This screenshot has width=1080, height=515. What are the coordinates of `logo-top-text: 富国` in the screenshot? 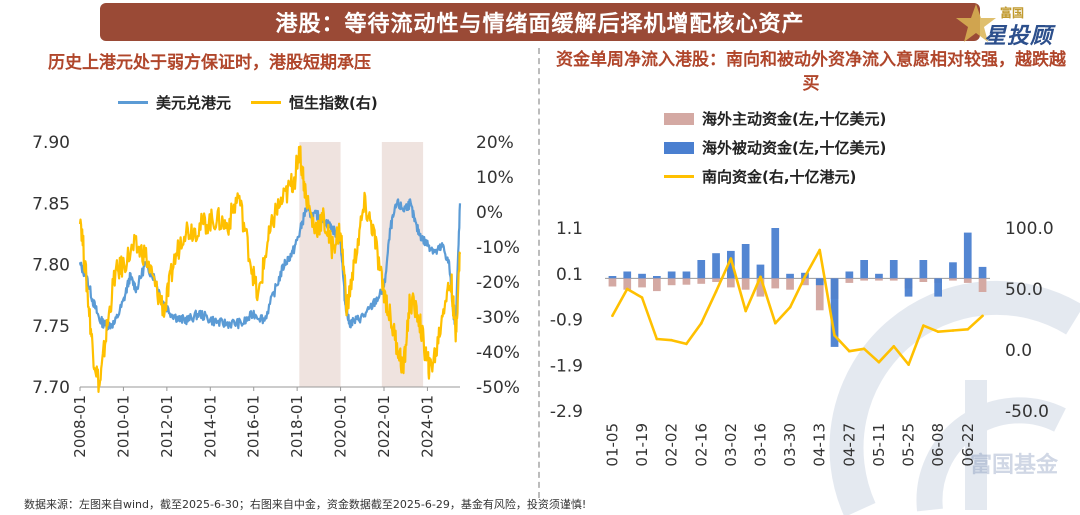 It's located at (1012, 13).